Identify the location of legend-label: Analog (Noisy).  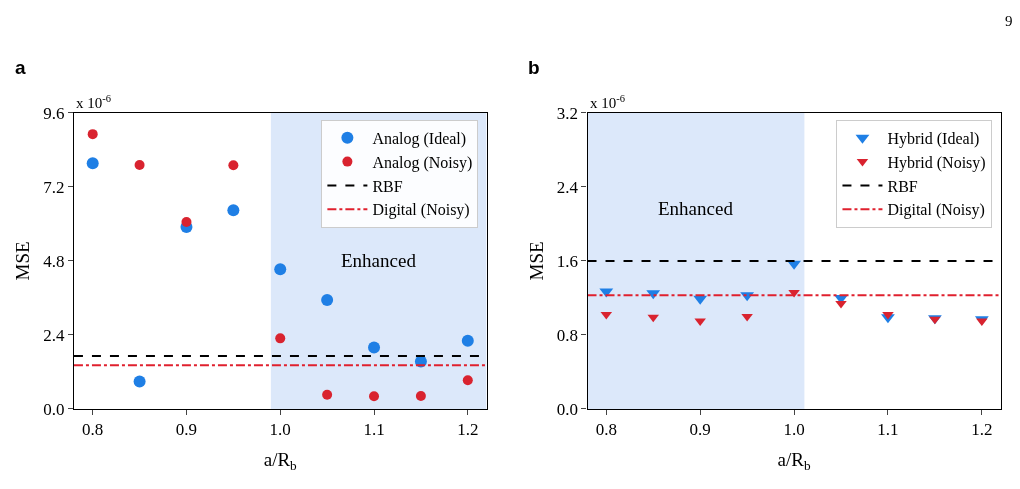
(422, 162).